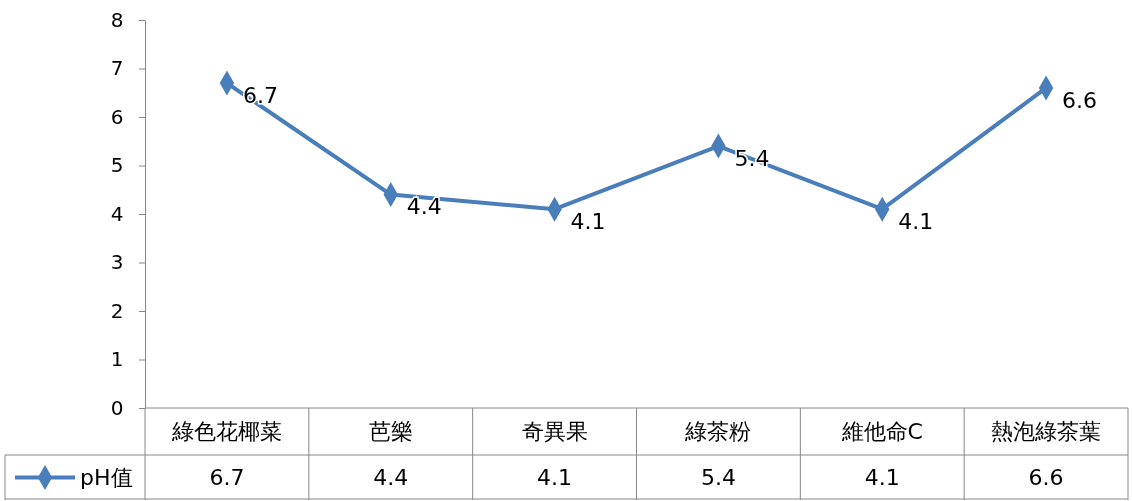  Describe the element at coordinates (106, 478) in the screenshot. I see `legend-label: pH值` at that location.